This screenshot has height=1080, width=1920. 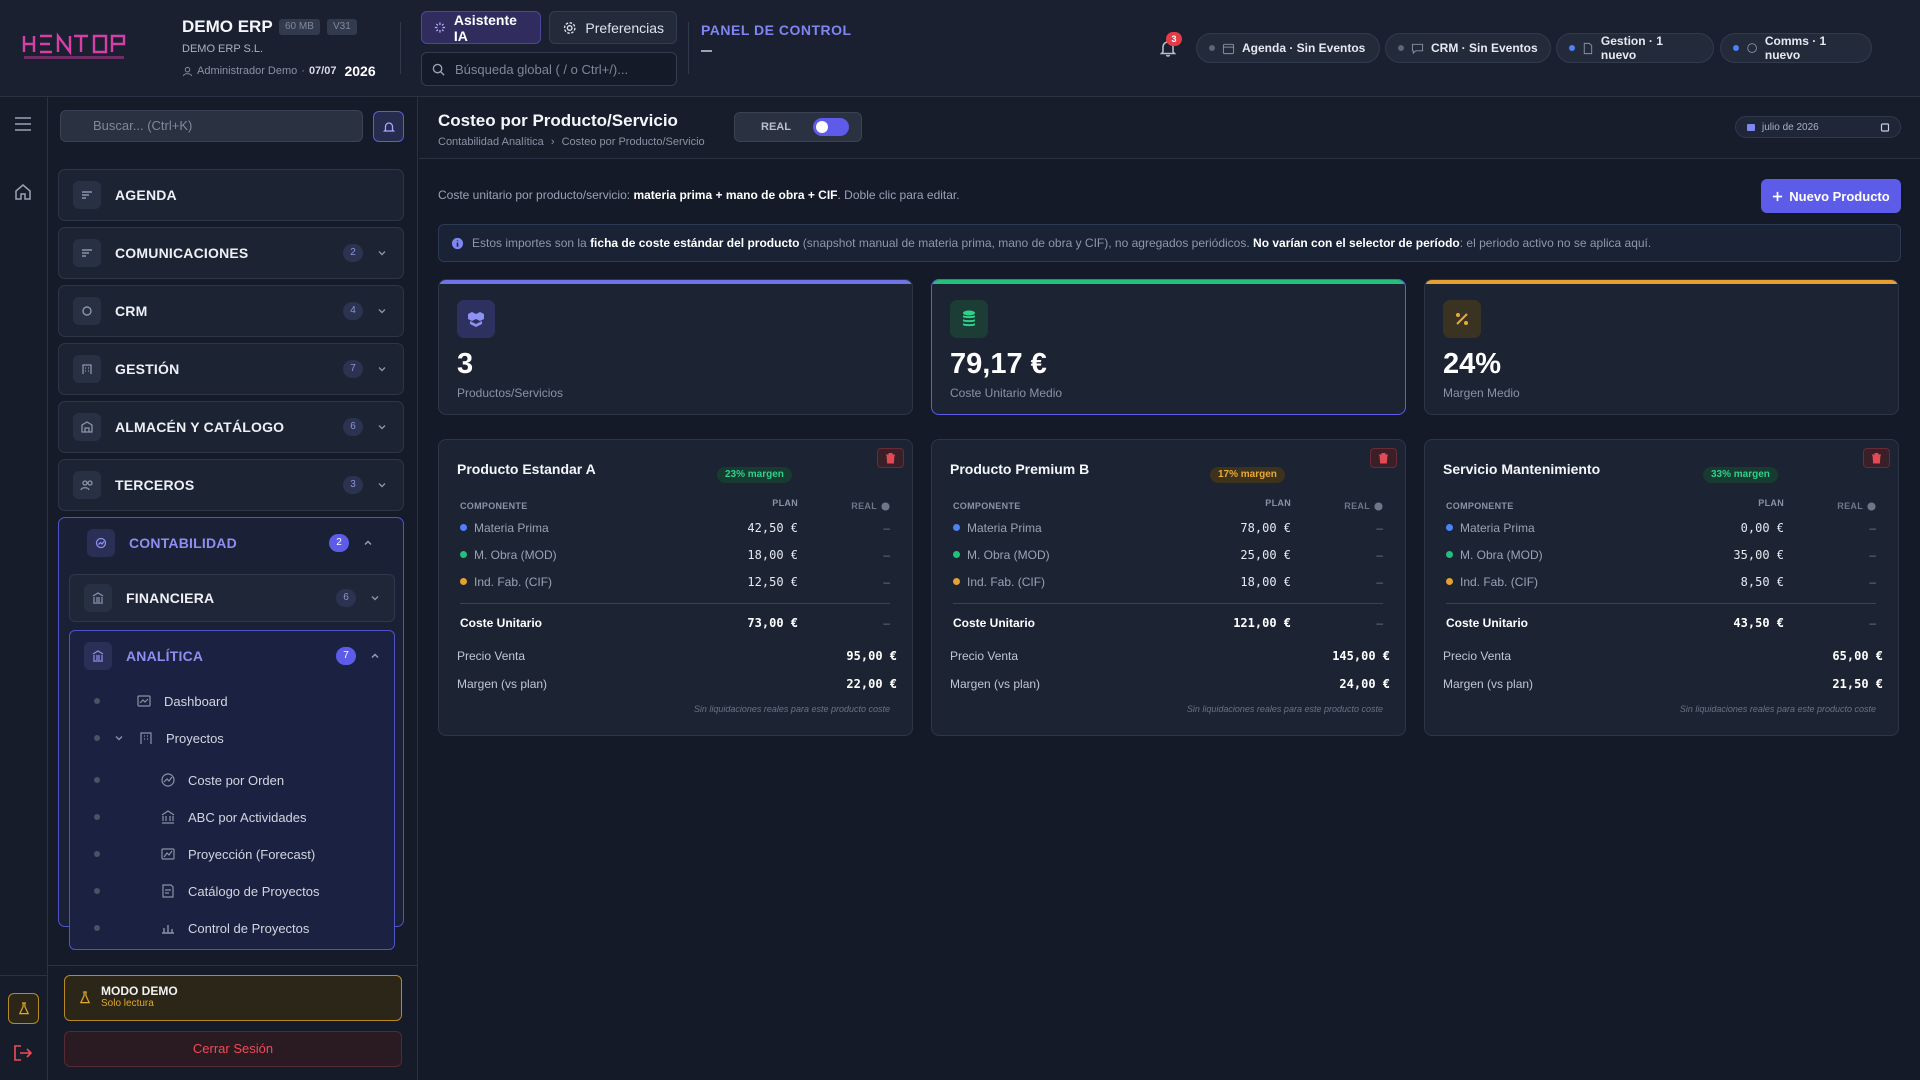 What do you see at coordinates (231, 485) in the screenshot?
I see `sidebar-item-terceros: TERCEROS 3` at bounding box center [231, 485].